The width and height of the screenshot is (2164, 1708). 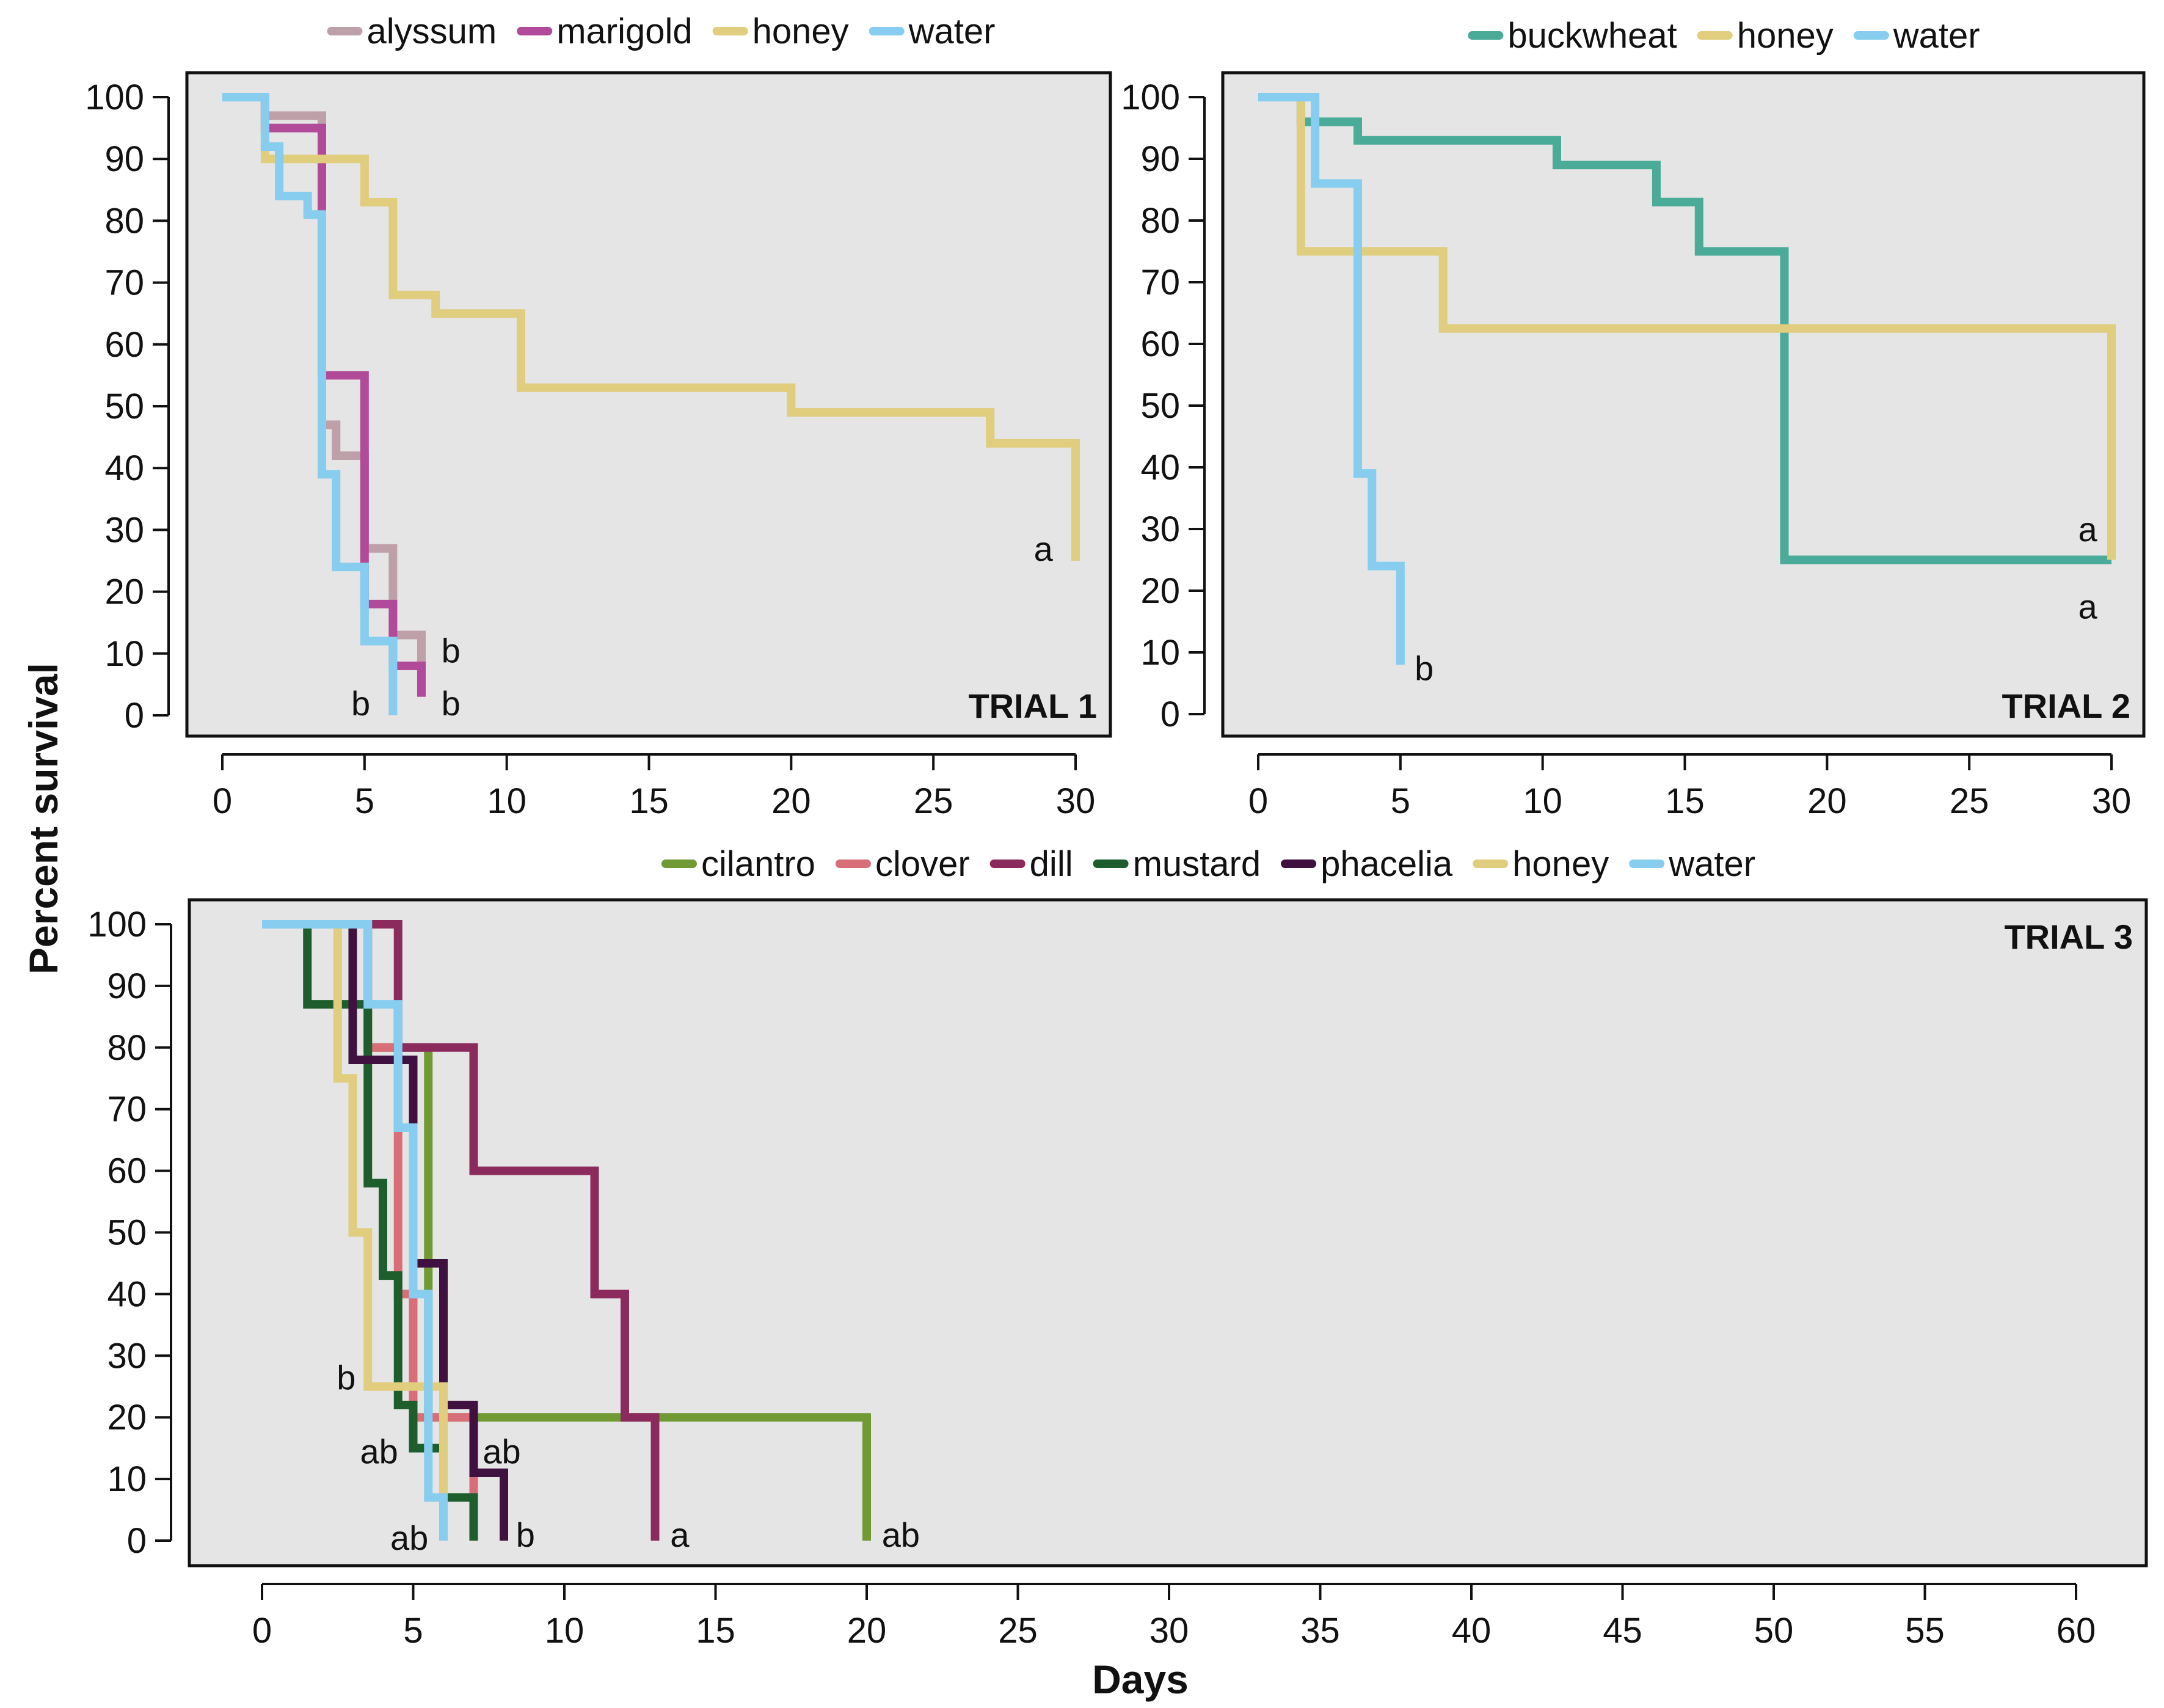 I want to click on x-tick-label: 40, so click(x=1472, y=1631).